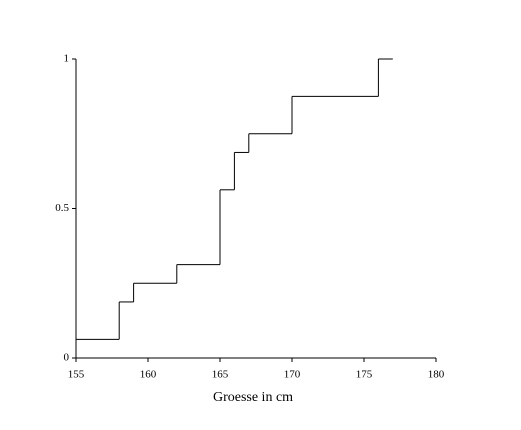  I want to click on y-tick-label: 0, so click(67, 358).